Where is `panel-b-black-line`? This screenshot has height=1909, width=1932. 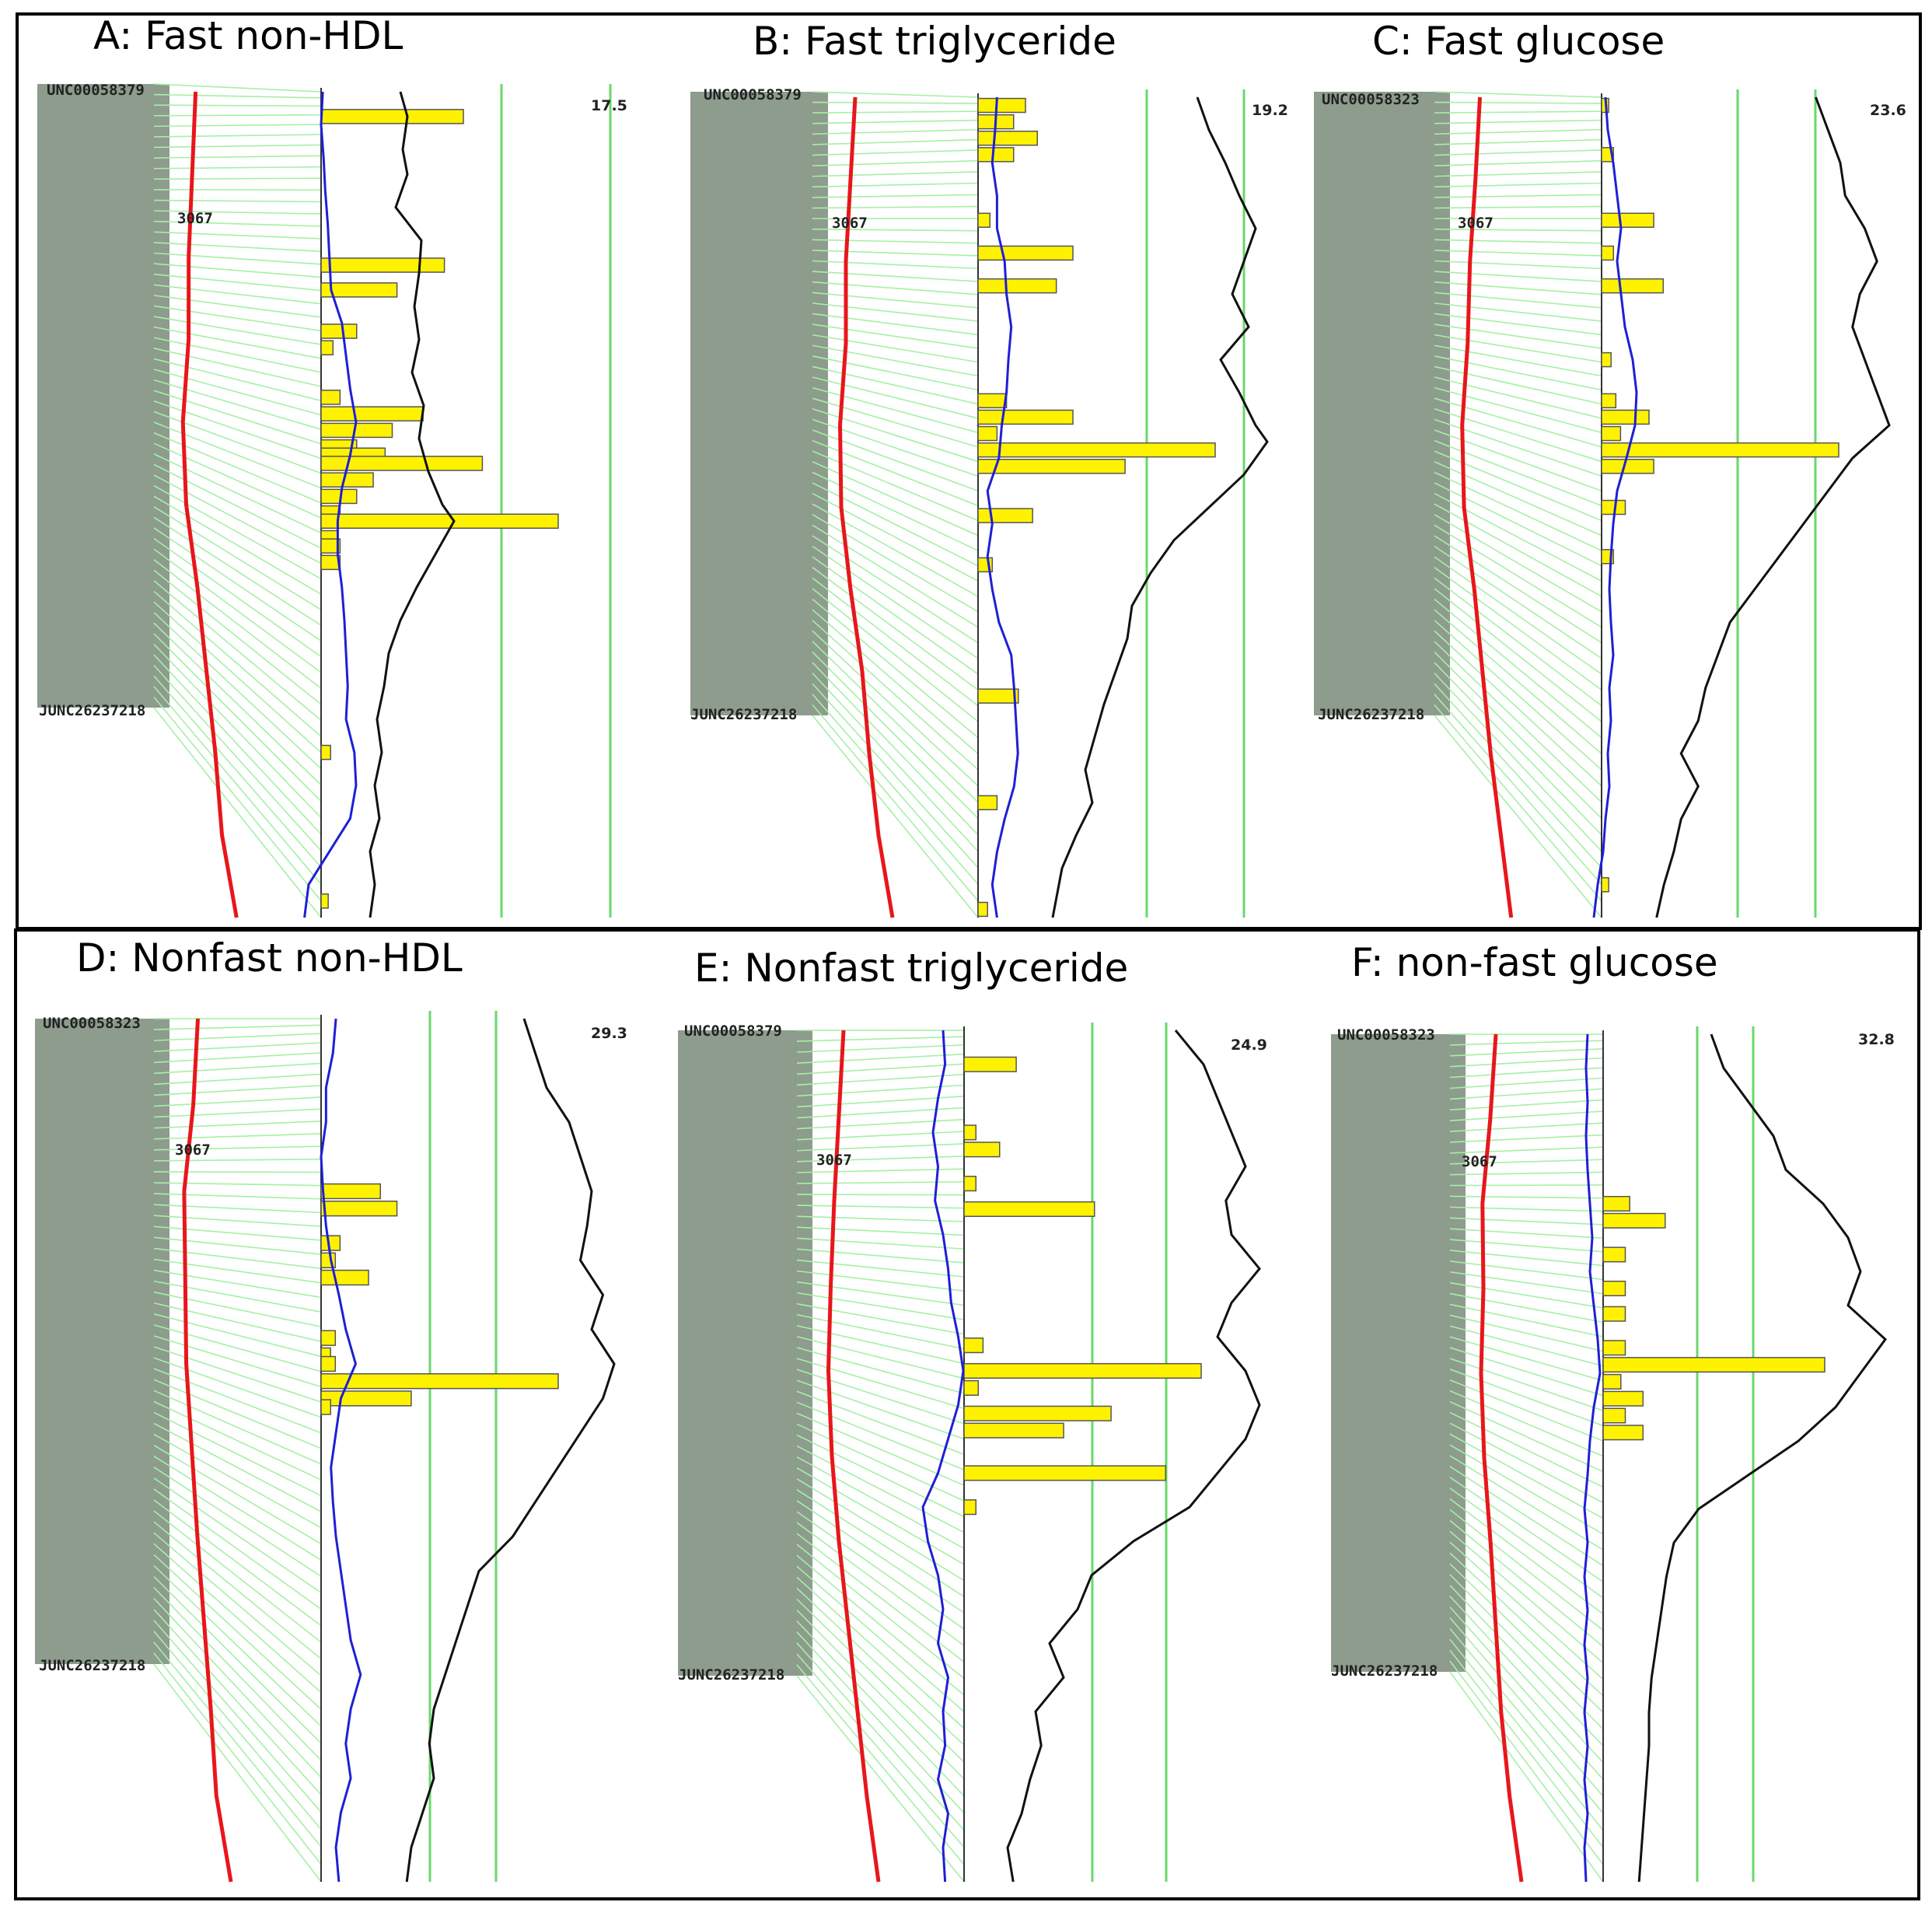 panel-b-black-line is located at coordinates (1160, 507).